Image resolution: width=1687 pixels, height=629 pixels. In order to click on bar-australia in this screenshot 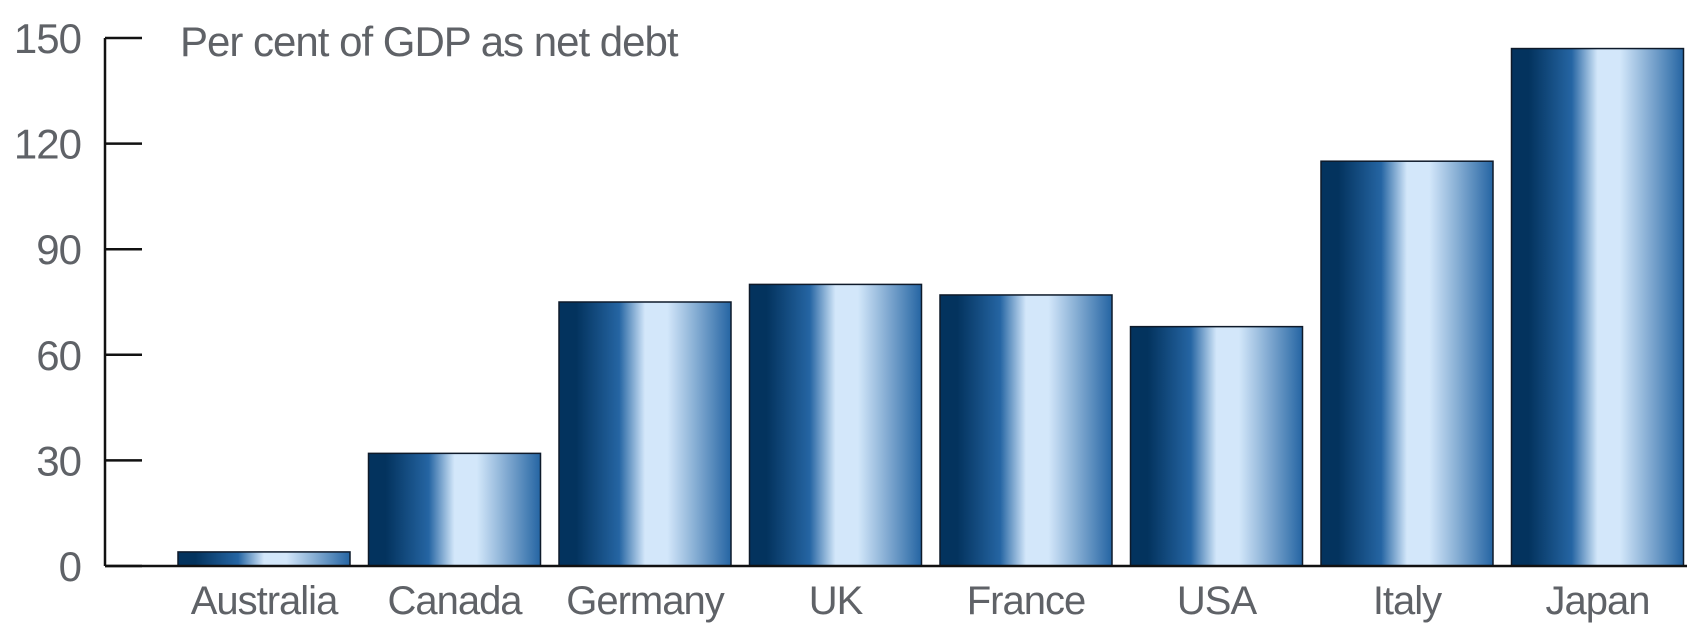, I will do `click(264, 559)`.